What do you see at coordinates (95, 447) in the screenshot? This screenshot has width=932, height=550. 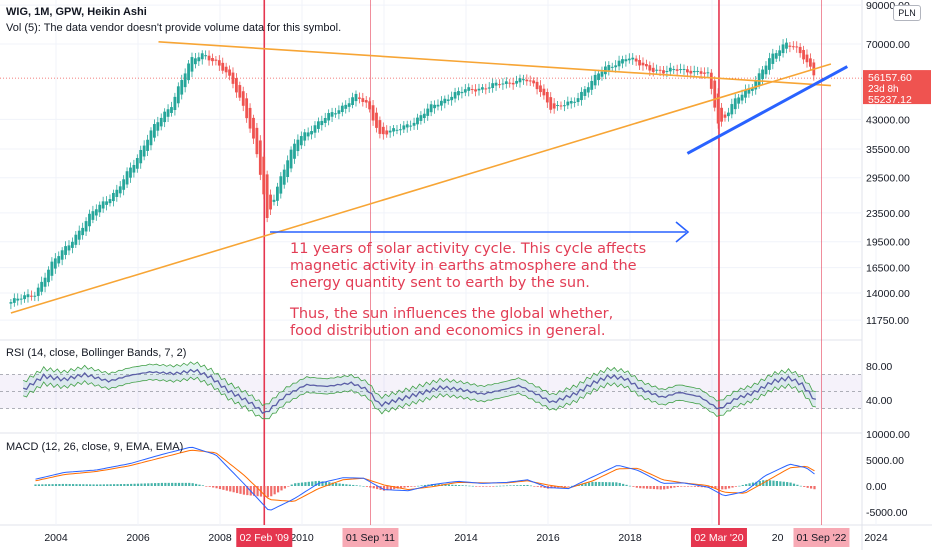 I see `macd-legend: MACD (12, 26, close, 9, EMA, EMA)` at bounding box center [95, 447].